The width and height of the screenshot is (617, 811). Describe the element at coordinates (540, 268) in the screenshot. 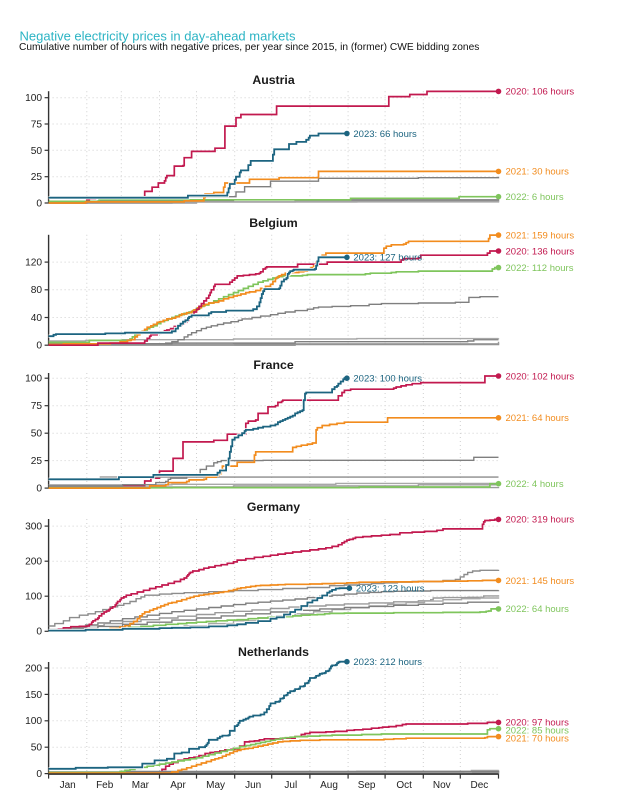

I see `svg-text: 2022: 112 hours` at that location.